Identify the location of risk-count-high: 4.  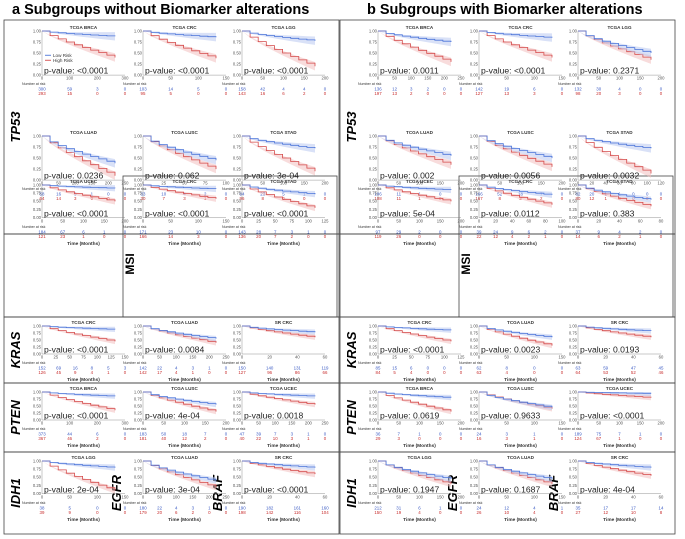
(176, 372).